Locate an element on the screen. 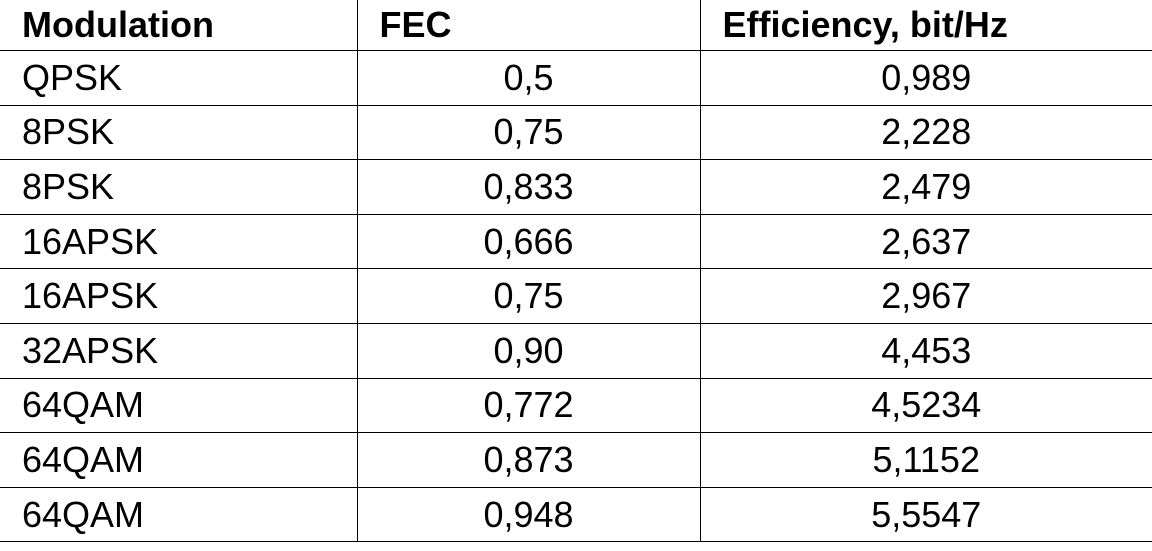 This screenshot has height=551, width=1152. header-cell: Modulation is located at coordinates (179, 25).